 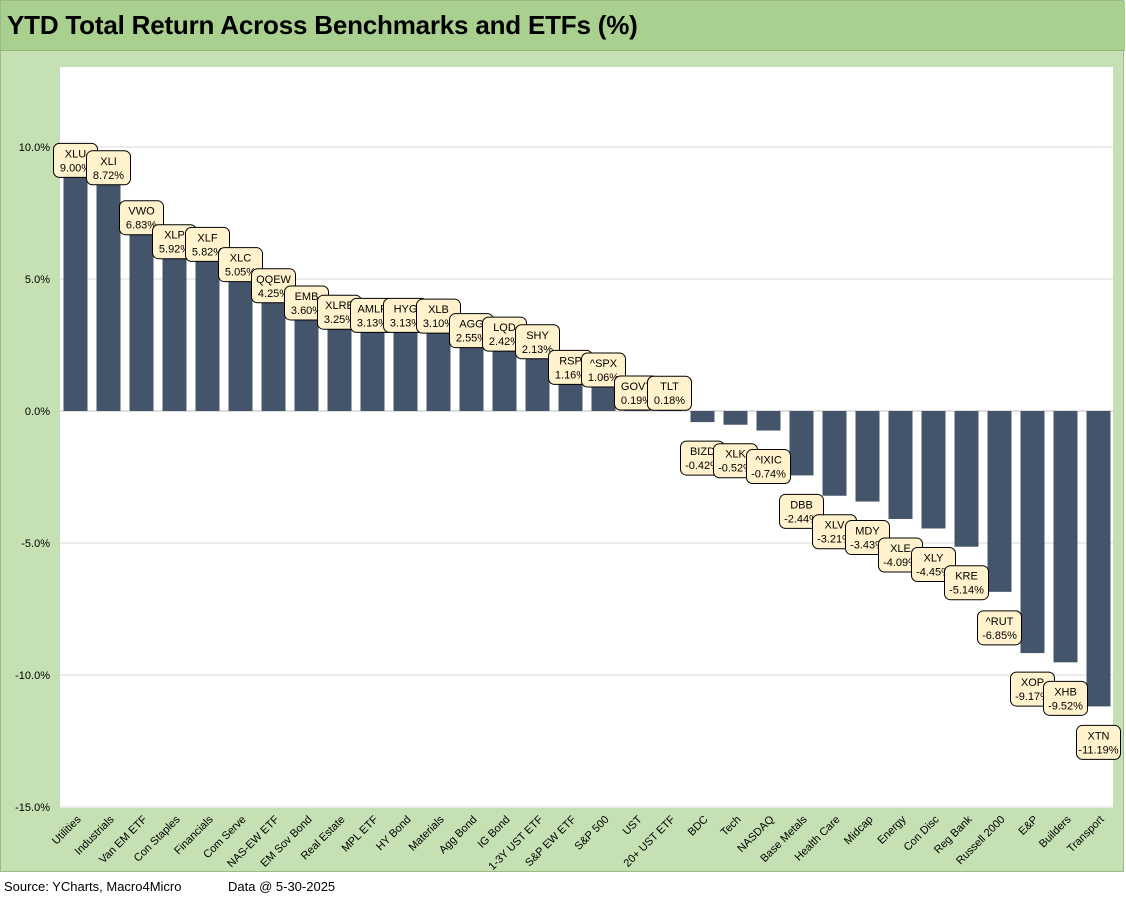 I want to click on data-label-ticker: XLP, so click(x=174, y=236).